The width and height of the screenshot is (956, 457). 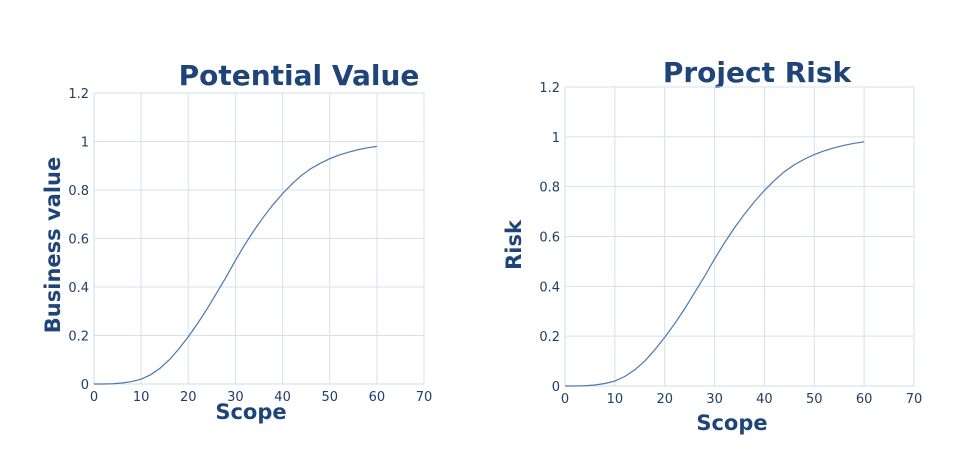 I want to click on x-axis-title-potential-value: Scope, so click(x=250, y=412).